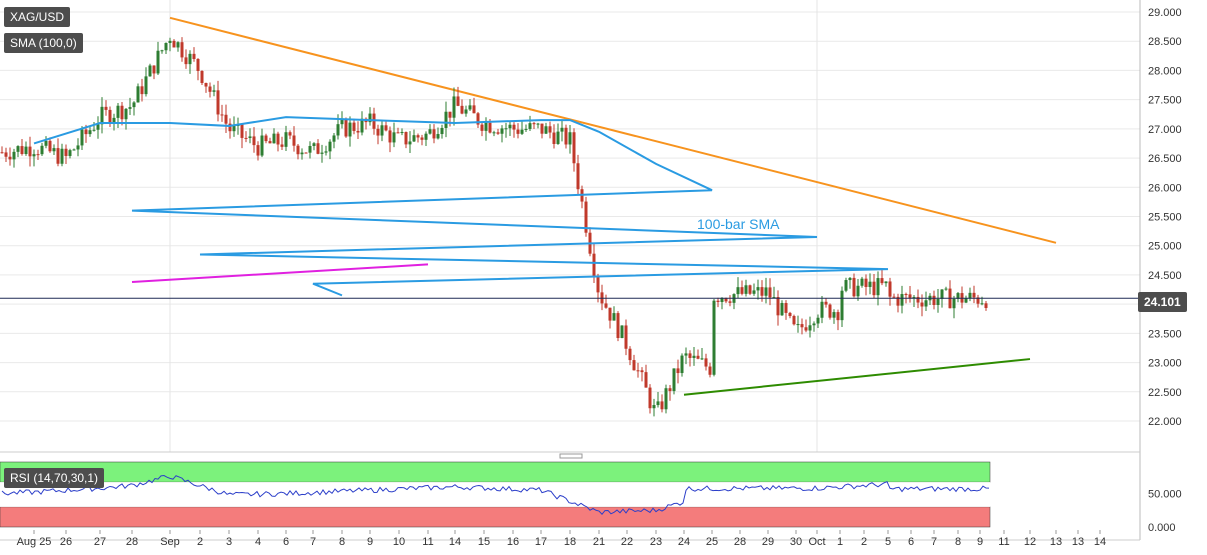  Describe the element at coordinates (1165, 393) in the screenshot. I see `price-tick-label: 22.500` at that location.